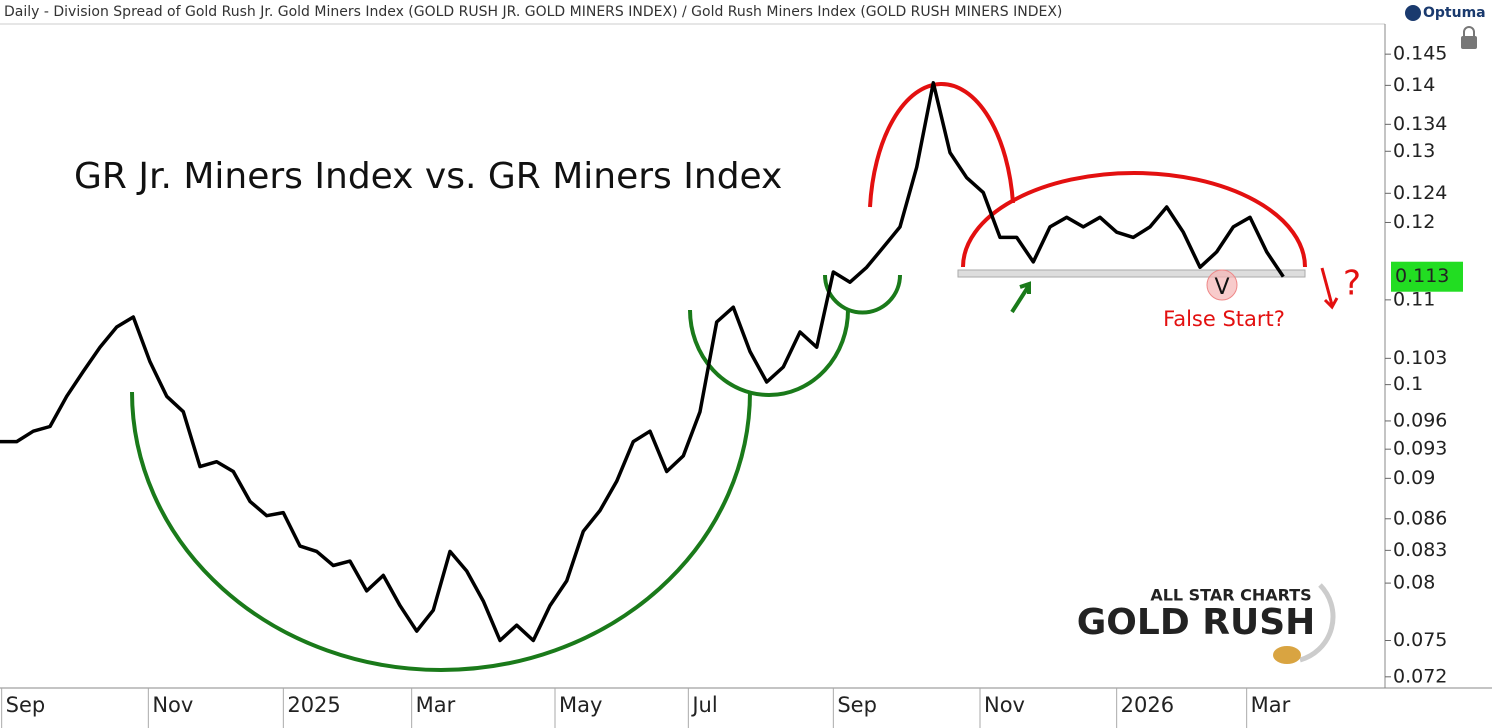 This screenshot has height=728, width=1492. Describe the element at coordinates (1131, 273) in the screenshot. I see `support-band` at that location.